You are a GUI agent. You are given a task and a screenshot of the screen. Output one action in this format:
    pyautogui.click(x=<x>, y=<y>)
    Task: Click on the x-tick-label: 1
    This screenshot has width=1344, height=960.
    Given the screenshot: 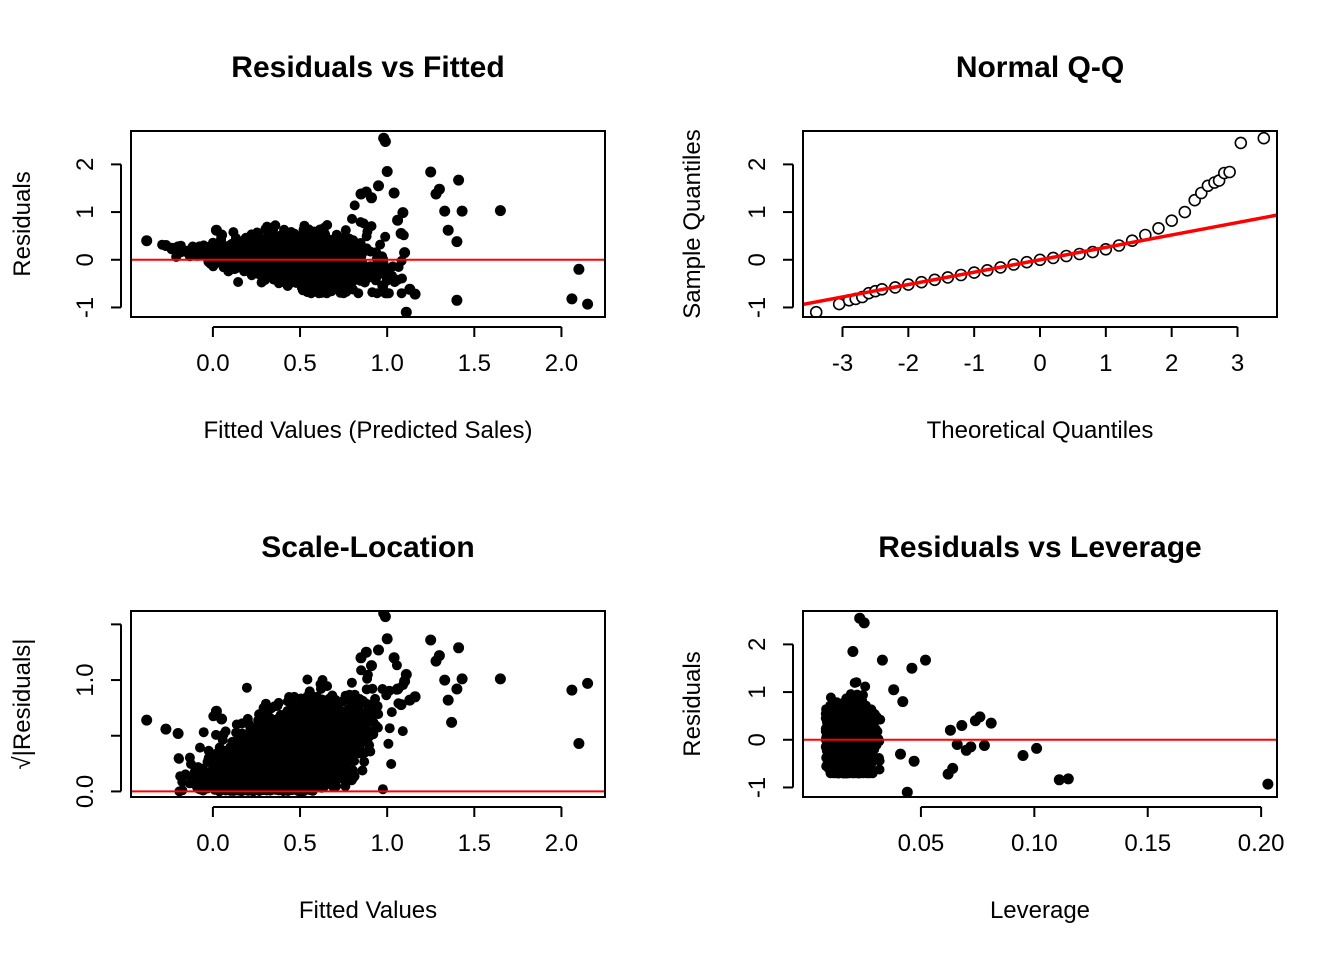 What is the action you would take?
    pyautogui.click(x=1105, y=363)
    